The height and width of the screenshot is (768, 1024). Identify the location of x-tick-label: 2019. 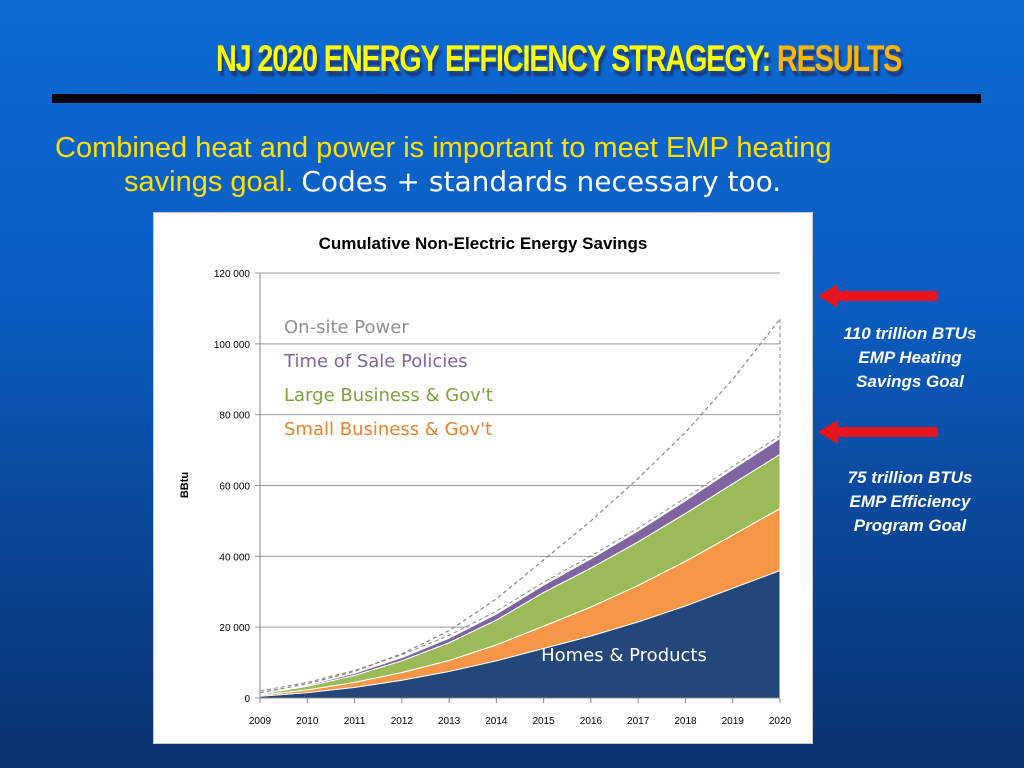
(733, 721).